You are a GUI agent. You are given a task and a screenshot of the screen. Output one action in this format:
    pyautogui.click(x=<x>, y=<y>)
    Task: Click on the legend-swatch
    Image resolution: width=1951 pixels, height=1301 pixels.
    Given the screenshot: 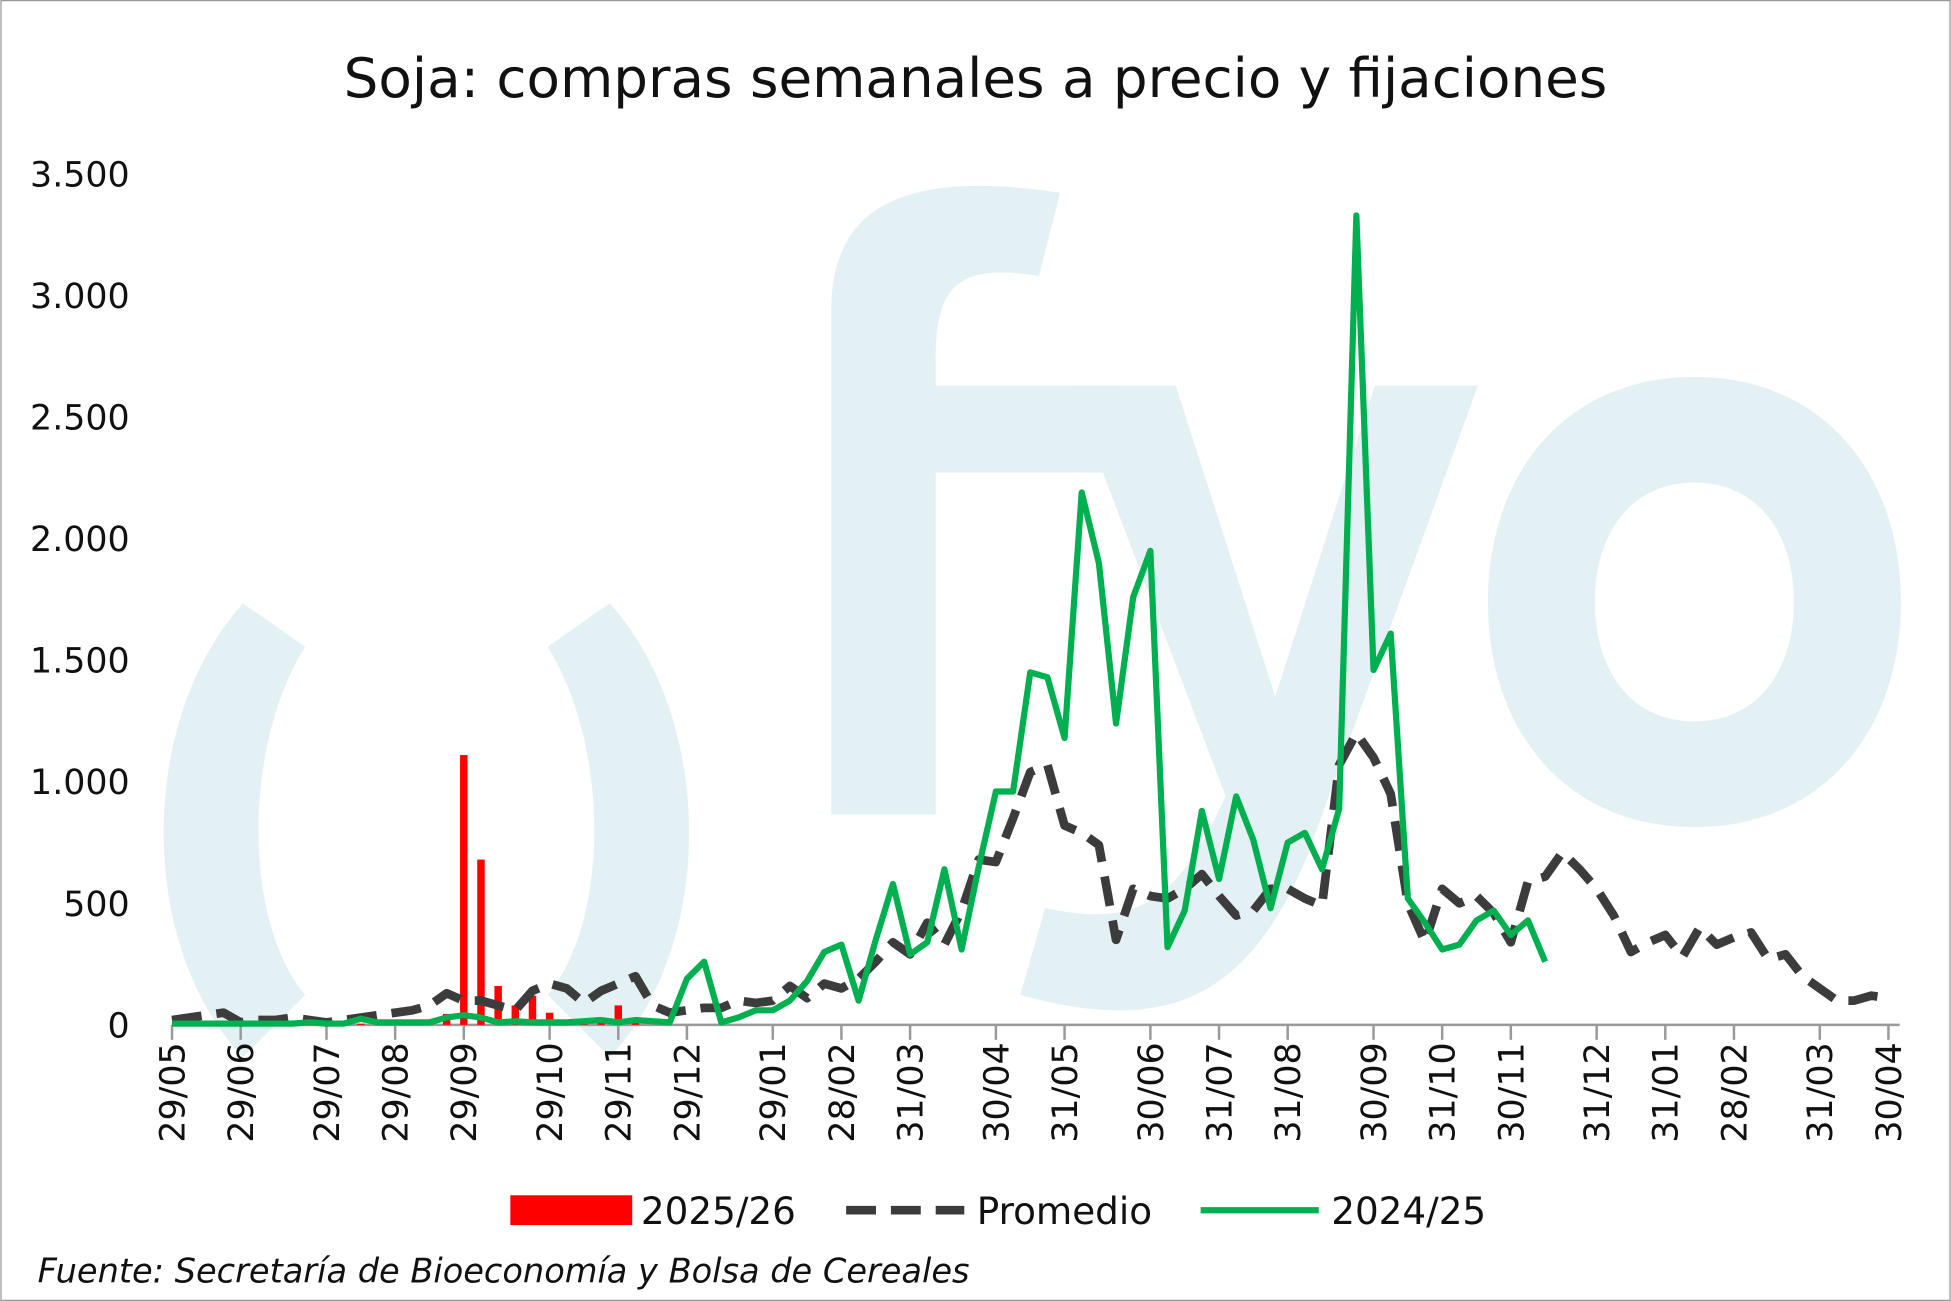 What is the action you would take?
    pyautogui.click(x=571, y=1210)
    